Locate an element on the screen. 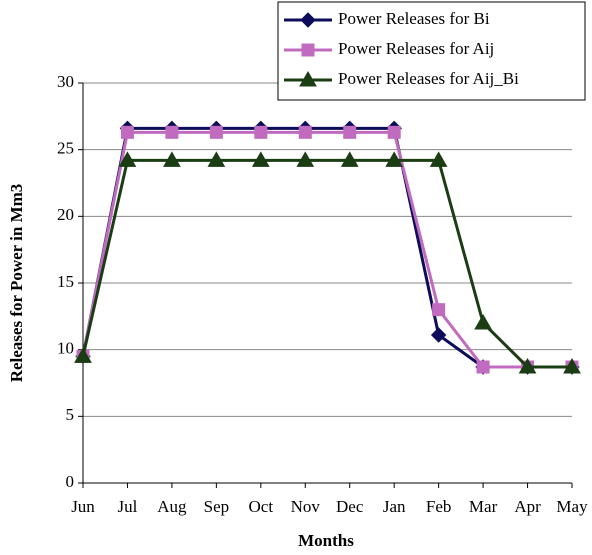 The height and width of the screenshot is (555, 592). legend-label: Power Releases for Bi is located at coordinates (414, 18).